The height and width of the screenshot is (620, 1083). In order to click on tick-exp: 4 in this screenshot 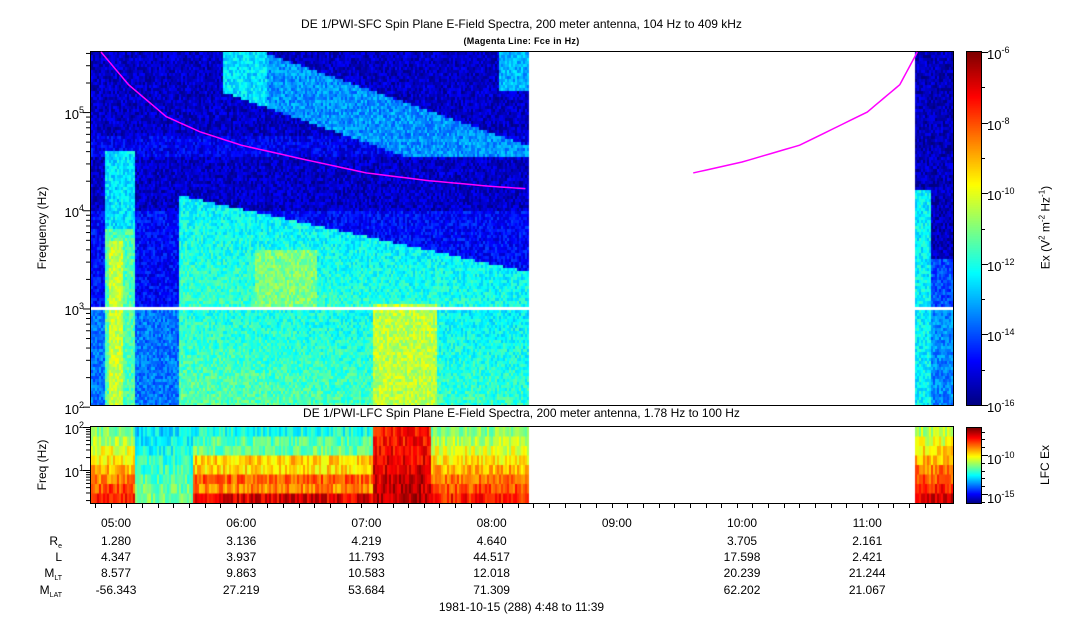, I will do `click(81, 208)`.